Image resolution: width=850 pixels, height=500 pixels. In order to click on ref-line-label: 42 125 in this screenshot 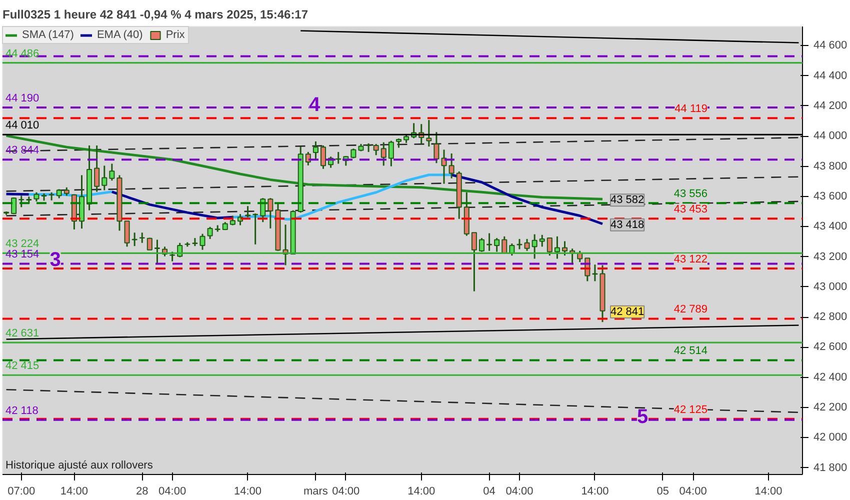, I will do `click(691, 410)`.